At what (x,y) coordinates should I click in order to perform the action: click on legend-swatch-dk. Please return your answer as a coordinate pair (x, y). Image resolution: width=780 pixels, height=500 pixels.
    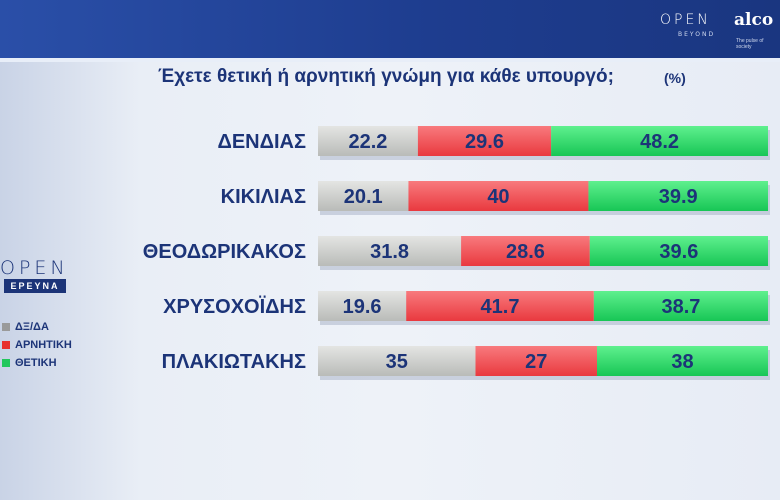
    Looking at the image, I should click on (6, 327).